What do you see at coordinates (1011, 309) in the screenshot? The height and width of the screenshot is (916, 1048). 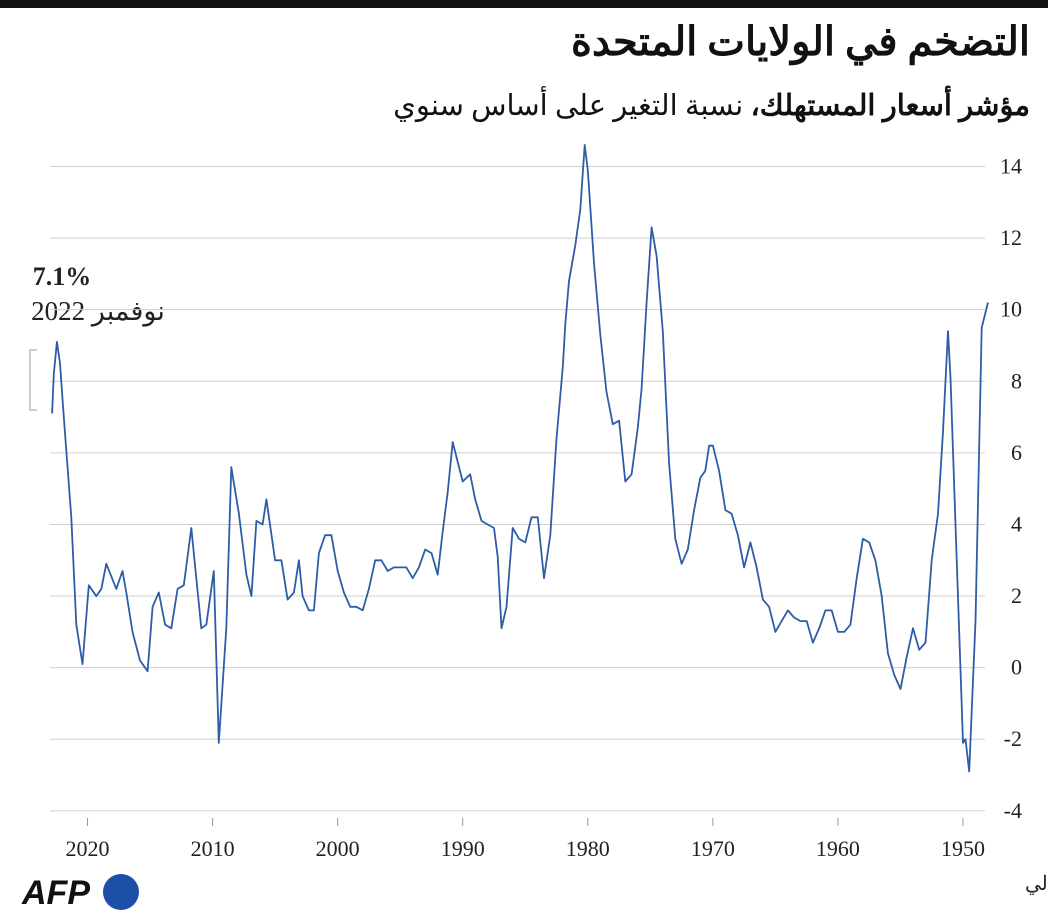 I see `y-tick-label: 10` at bounding box center [1011, 309].